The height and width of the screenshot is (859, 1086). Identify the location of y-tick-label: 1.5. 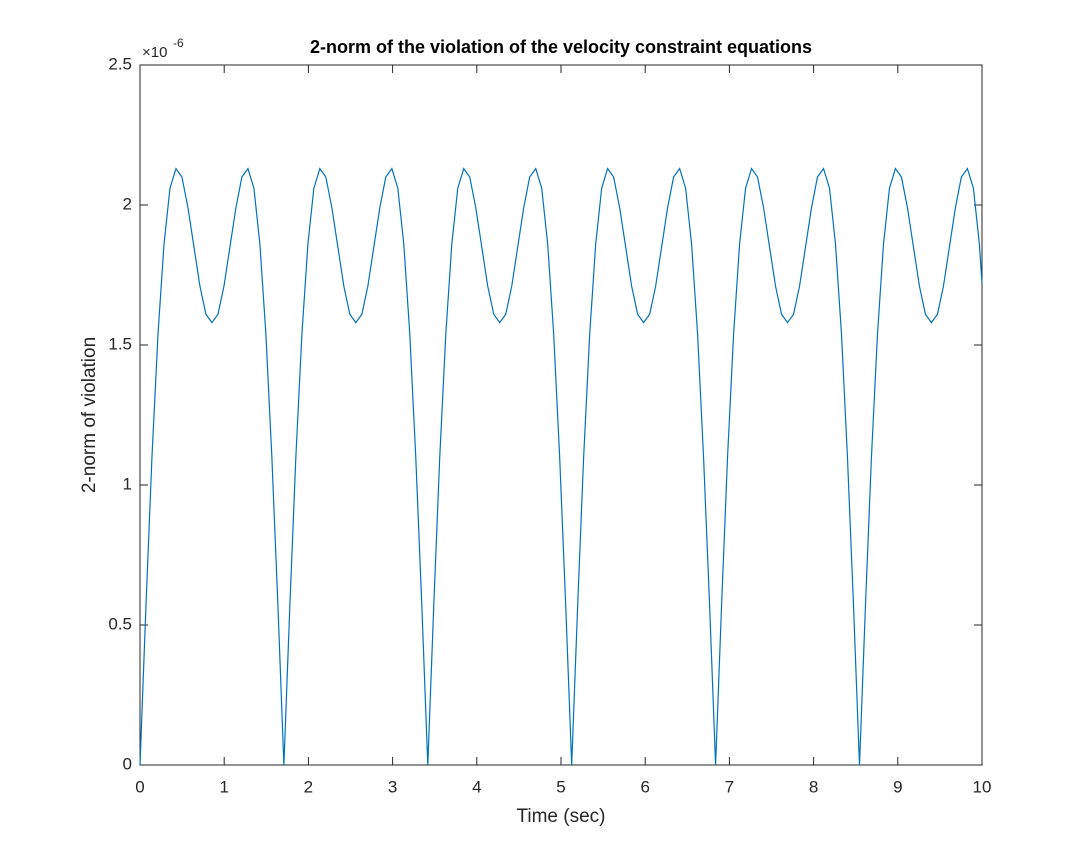
(120, 343).